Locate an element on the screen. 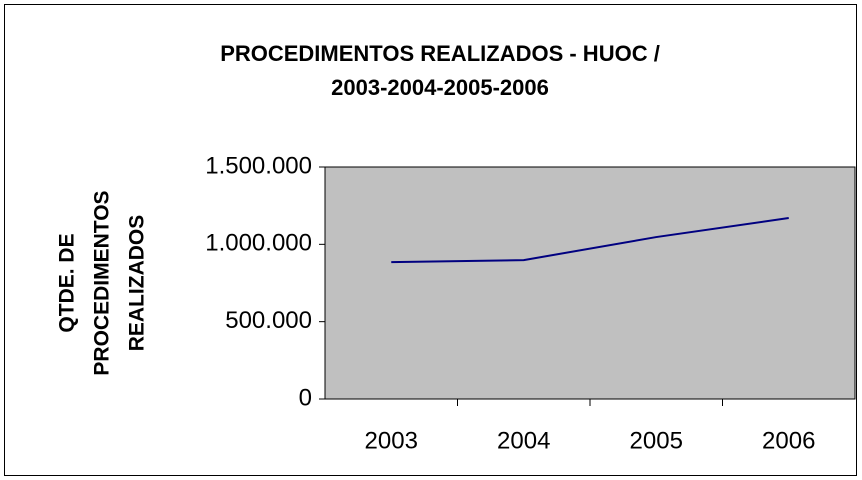 Image resolution: width=862 pixels, height=480 pixels. x-tick-label: 2003 is located at coordinates (391, 440).